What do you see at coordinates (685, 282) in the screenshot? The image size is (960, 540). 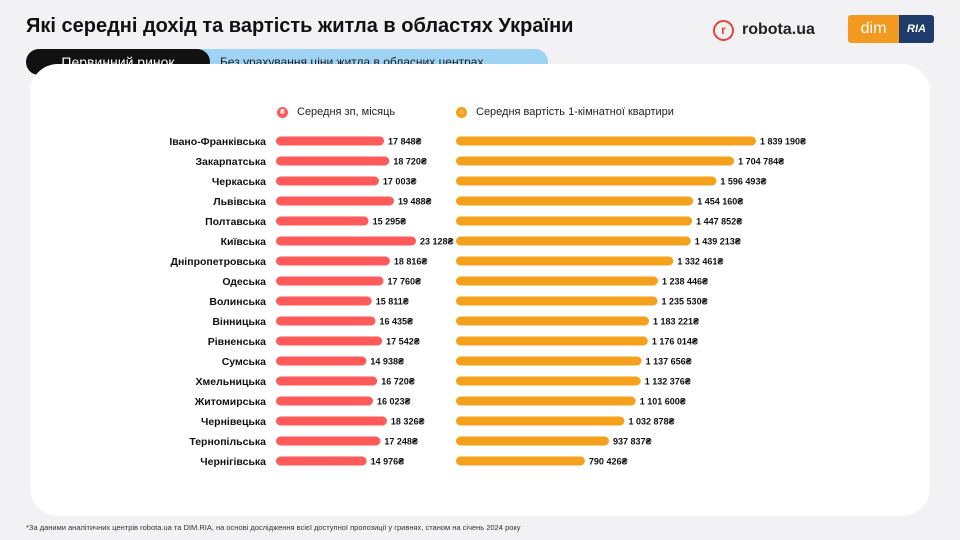 I see `apartment-value-label: 1 238 446₴` at bounding box center [685, 282].